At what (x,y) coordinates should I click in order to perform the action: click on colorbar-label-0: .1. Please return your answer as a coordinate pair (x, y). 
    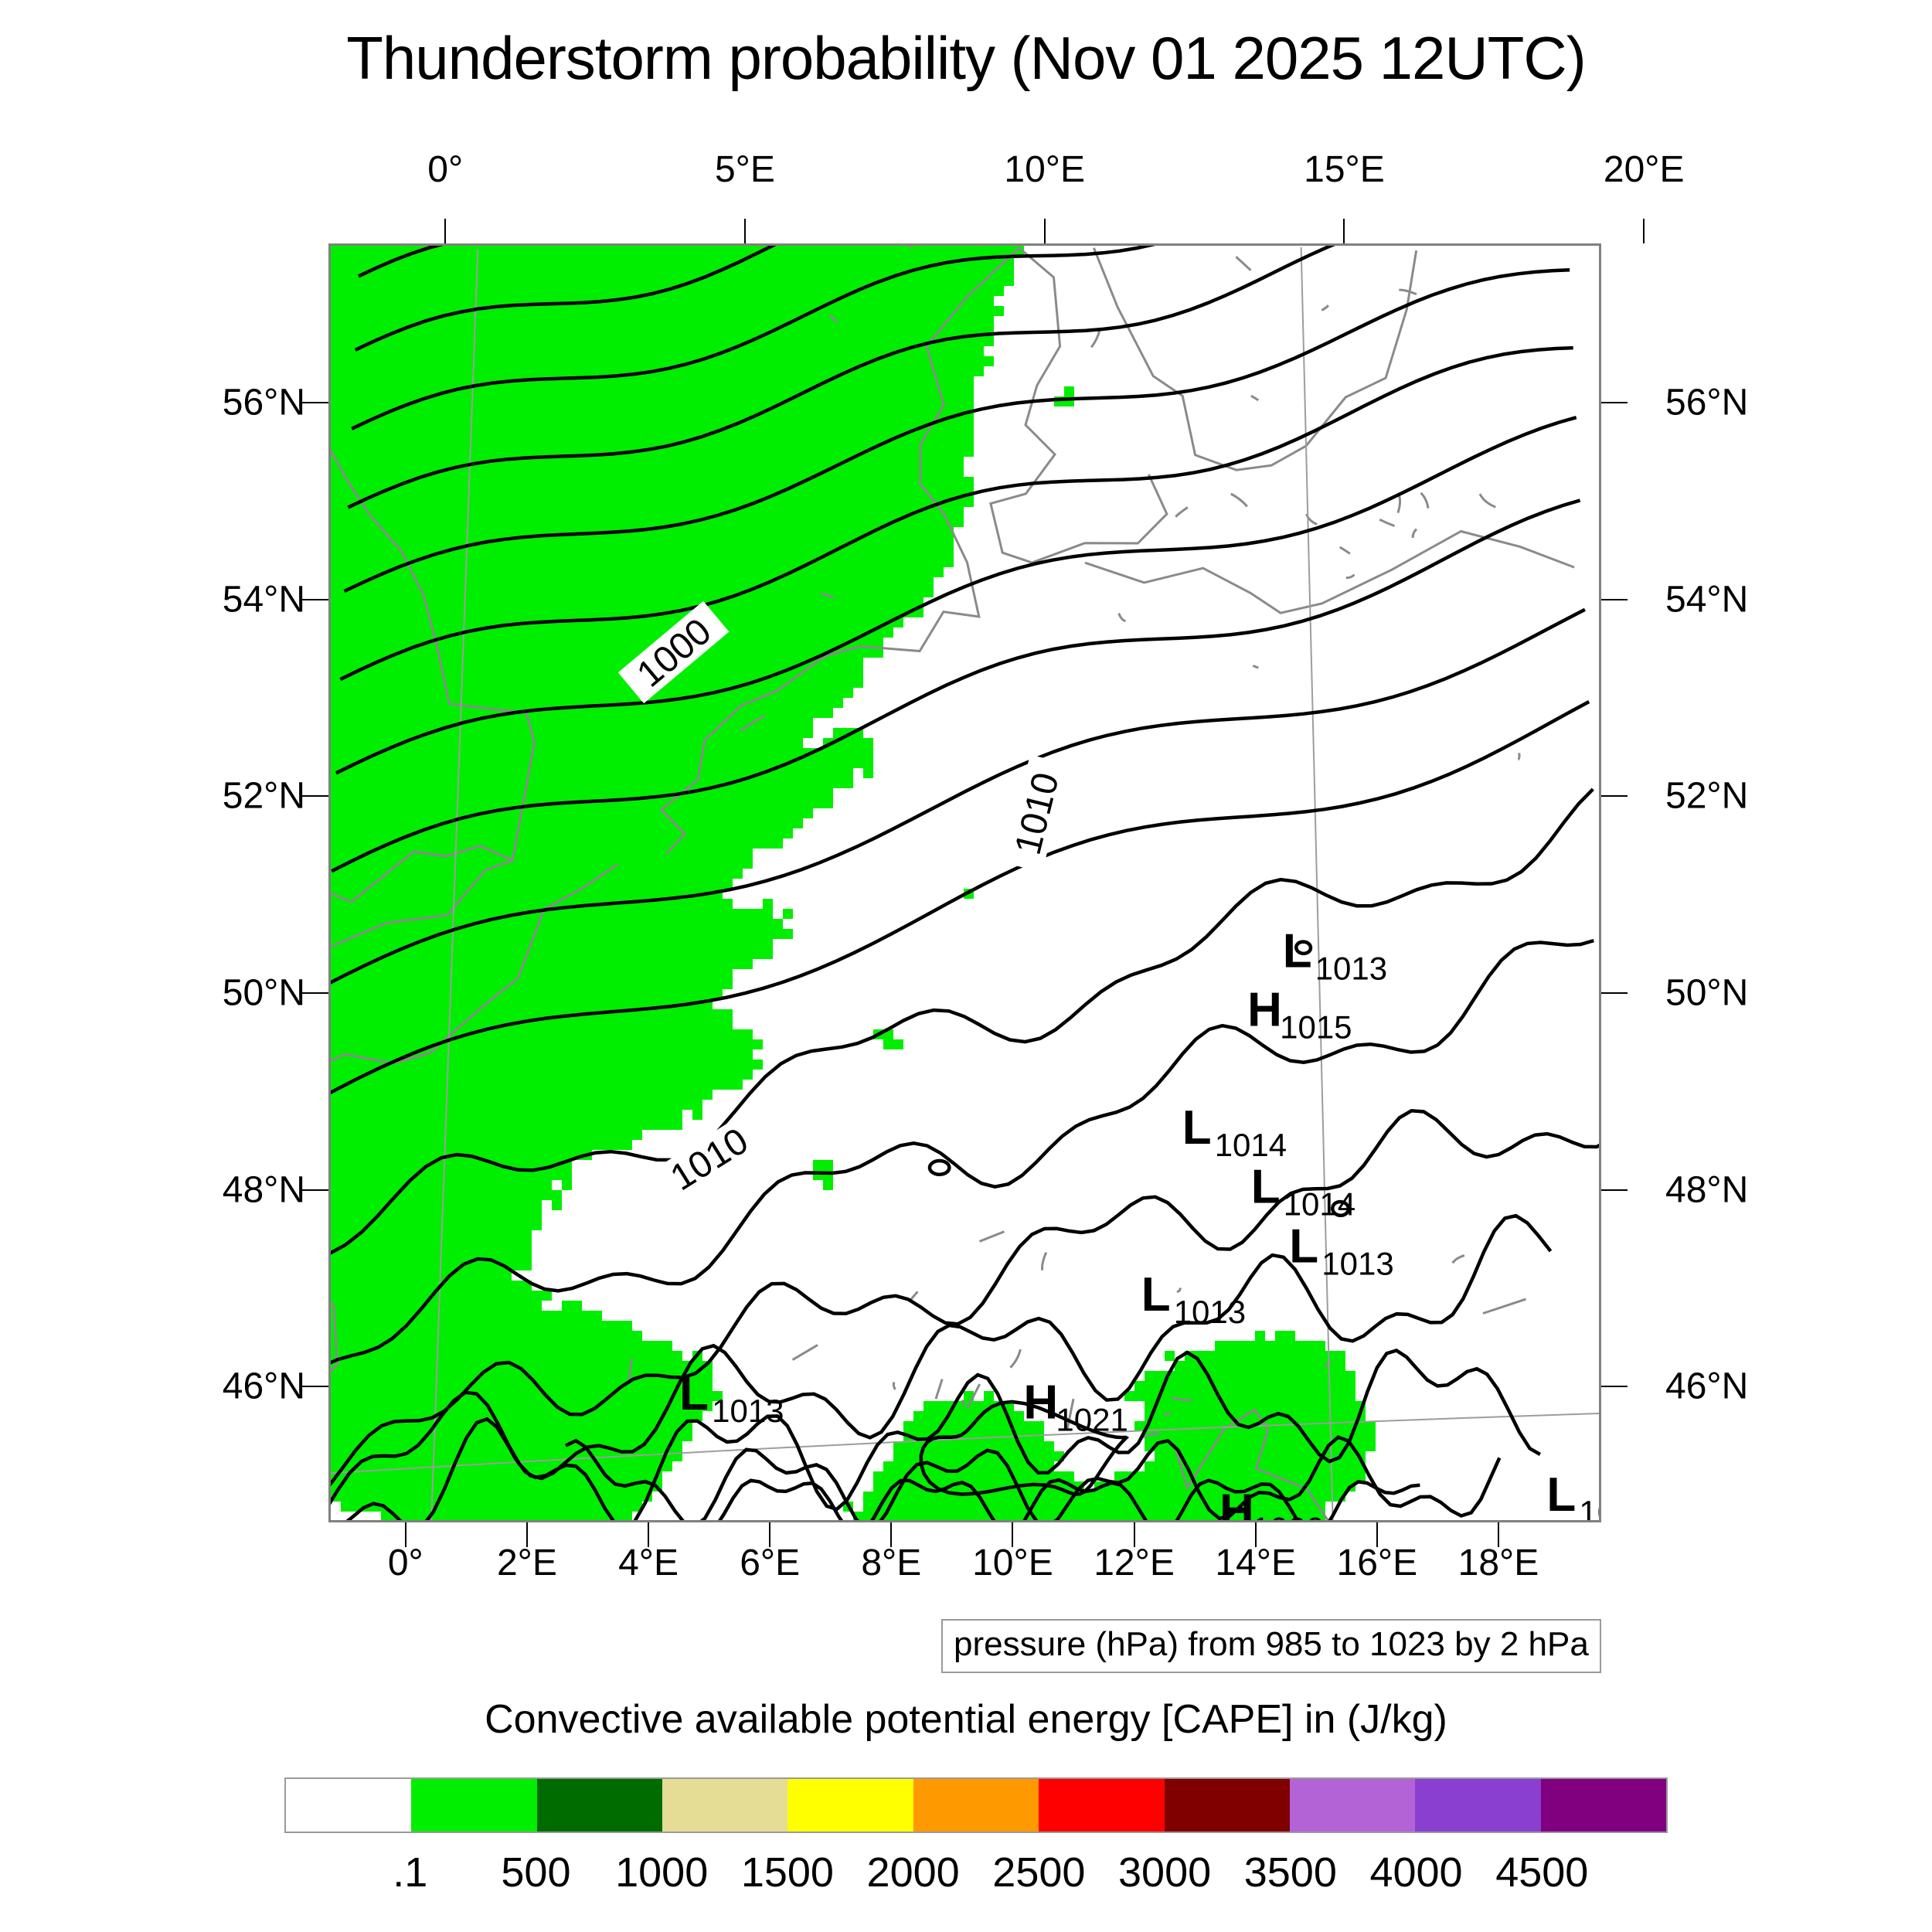
    Looking at the image, I should click on (411, 1872).